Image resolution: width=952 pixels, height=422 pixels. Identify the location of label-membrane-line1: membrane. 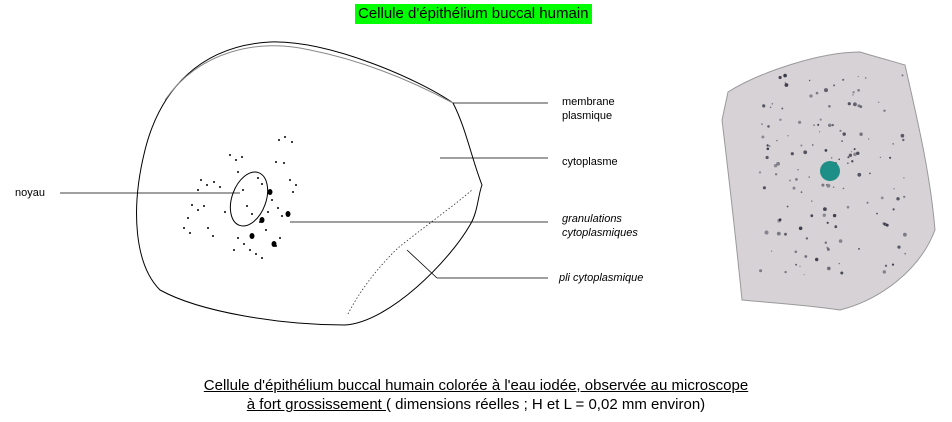
(588, 102).